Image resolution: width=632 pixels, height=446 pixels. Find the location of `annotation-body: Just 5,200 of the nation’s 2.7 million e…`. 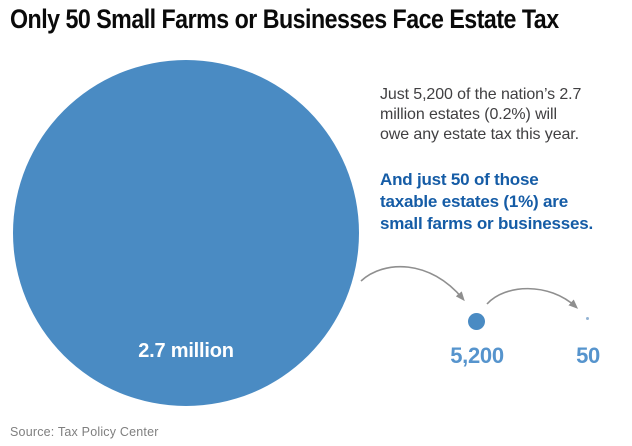

annotation-body: Just 5,200 of the nation’s 2.7 million e… is located at coordinates (481, 114).